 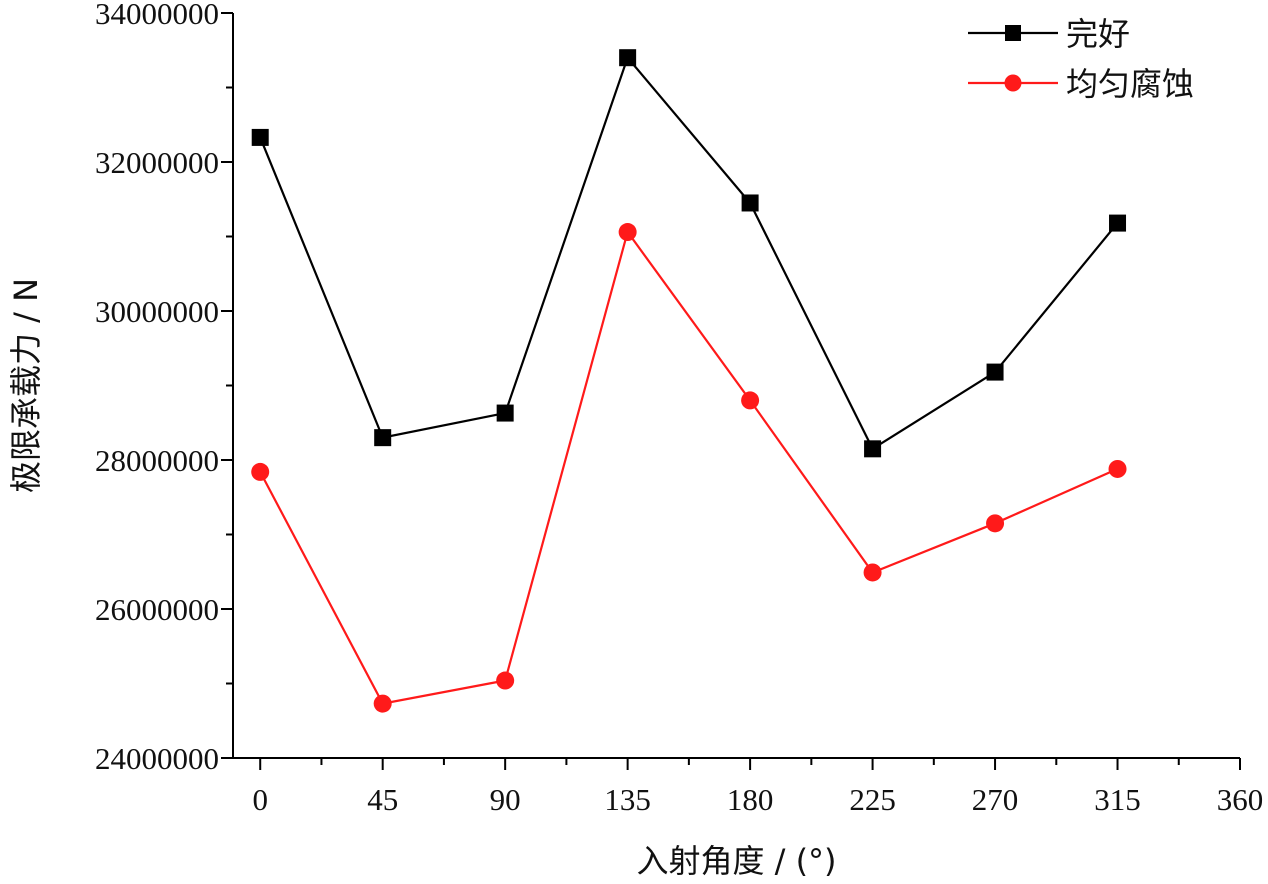 I want to click on x-tick-label: 0, so click(x=260, y=799).